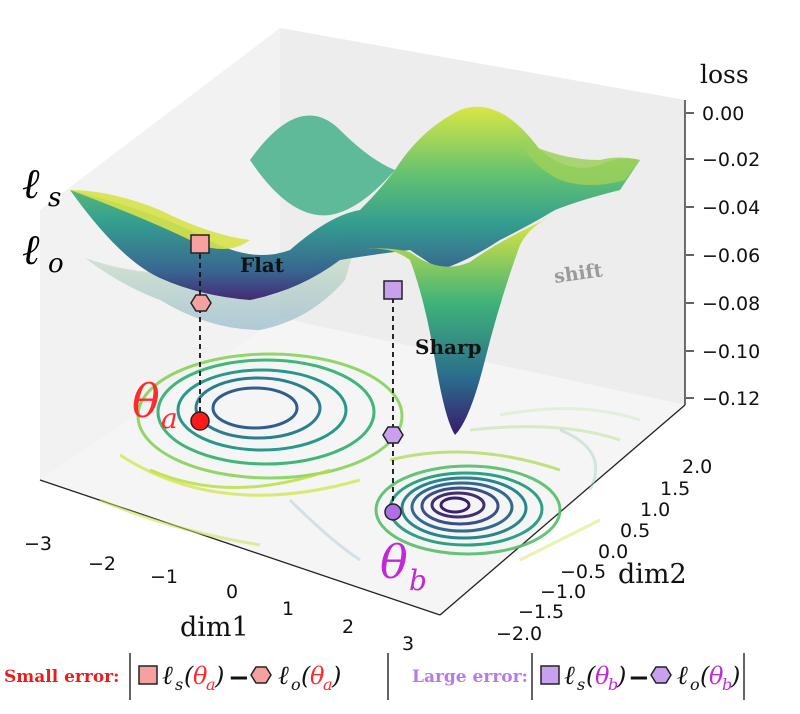  Describe the element at coordinates (731, 160) in the screenshot. I see `z-tick: −0.02` at that location.